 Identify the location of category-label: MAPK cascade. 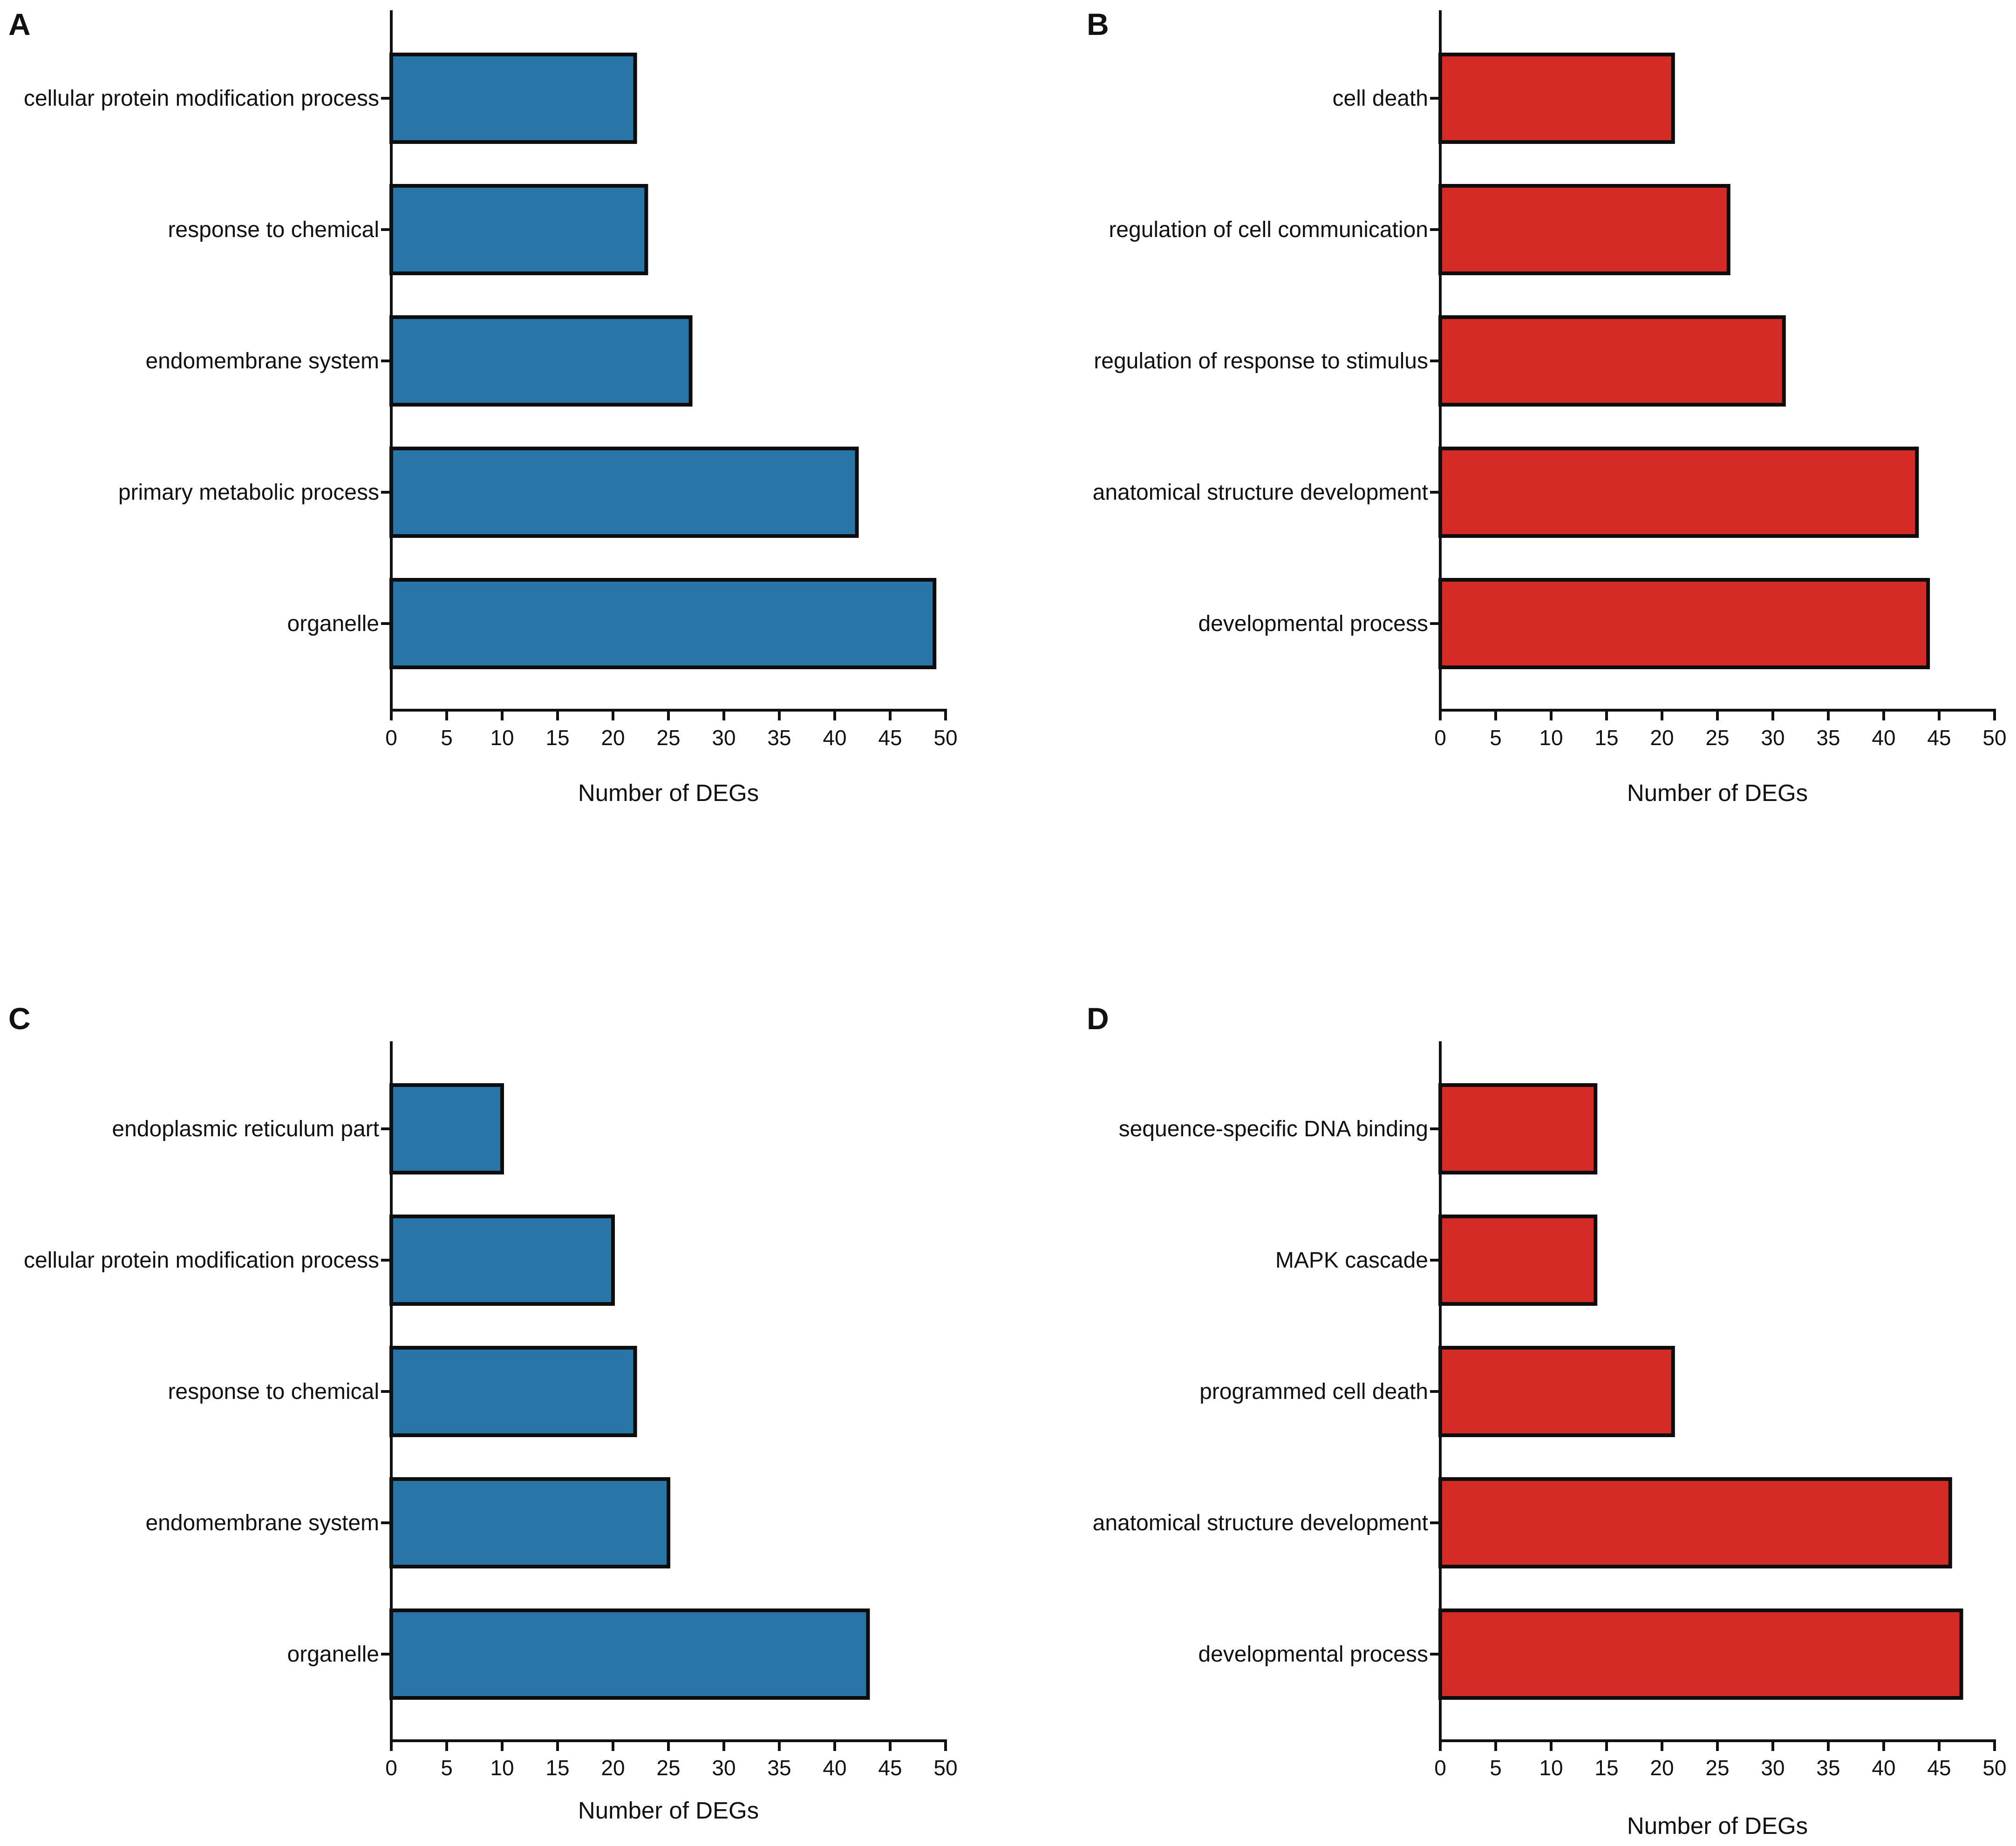
(1351, 1260).